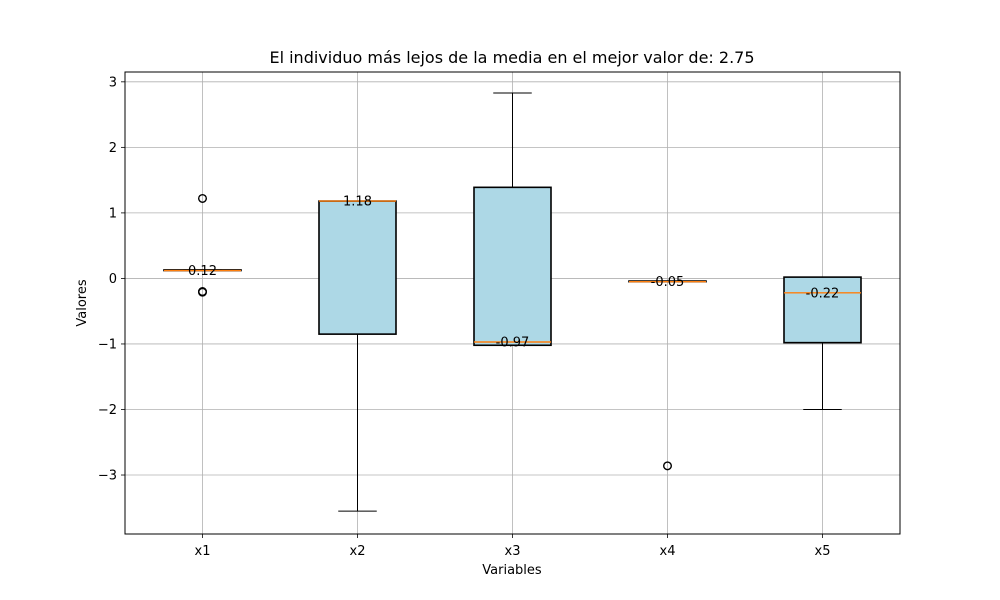 The width and height of the screenshot is (1000, 600). I want to click on y-tick-label: −1, so click(107, 344).